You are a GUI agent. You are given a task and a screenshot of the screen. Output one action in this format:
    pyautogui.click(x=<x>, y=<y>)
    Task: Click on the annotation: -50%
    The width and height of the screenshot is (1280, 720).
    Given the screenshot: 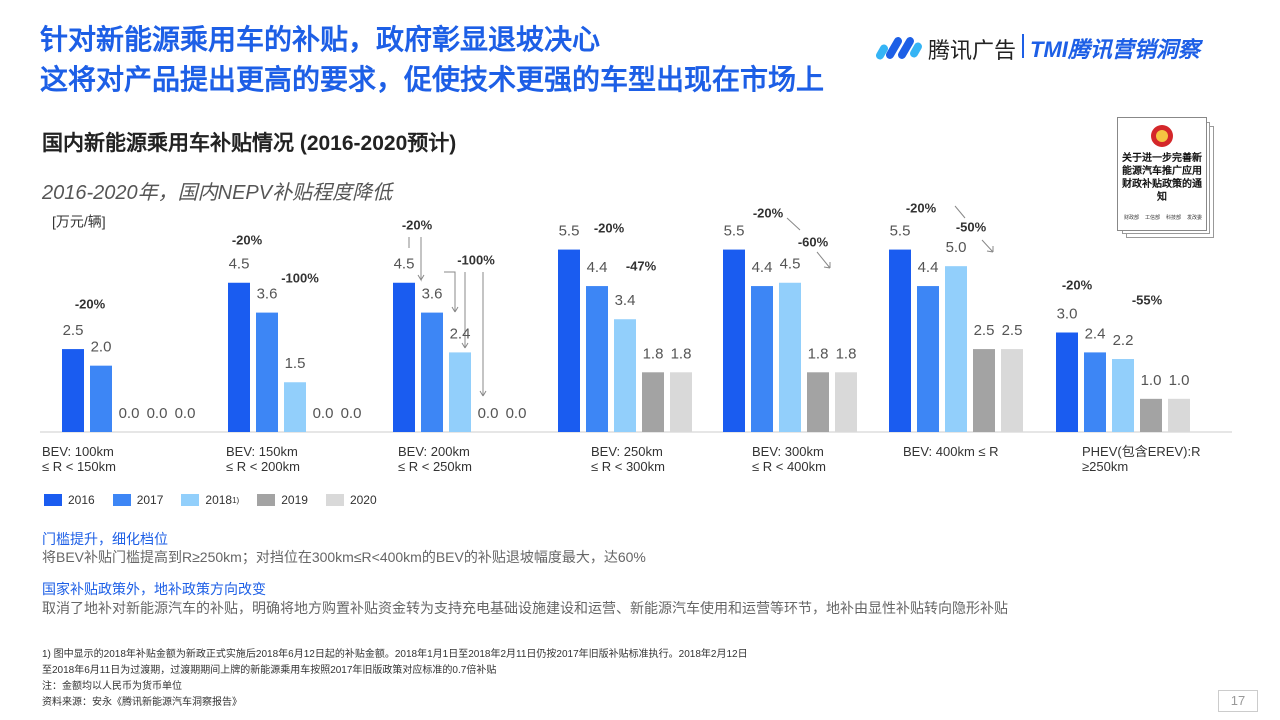 What is the action you would take?
    pyautogui.click(x=971, y=226)
    